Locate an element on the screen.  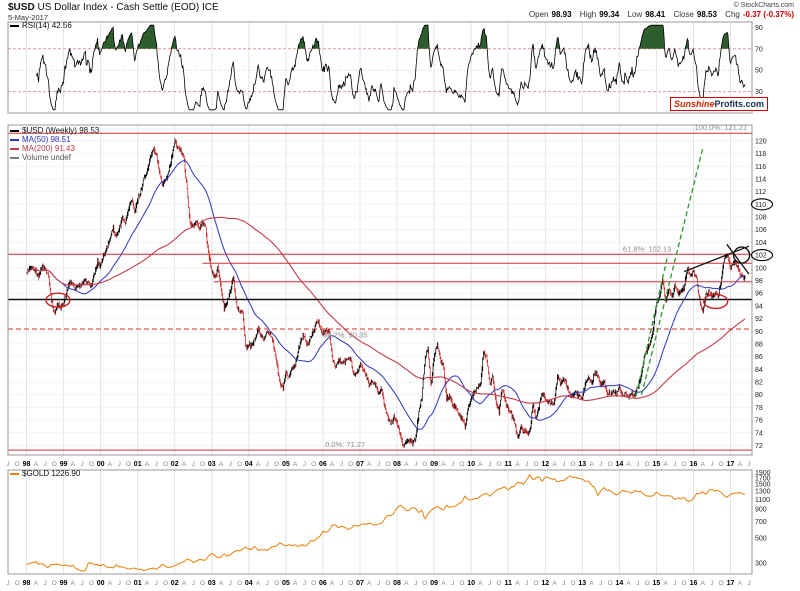
svg-text: 50 is located at coordinates (759, 71).